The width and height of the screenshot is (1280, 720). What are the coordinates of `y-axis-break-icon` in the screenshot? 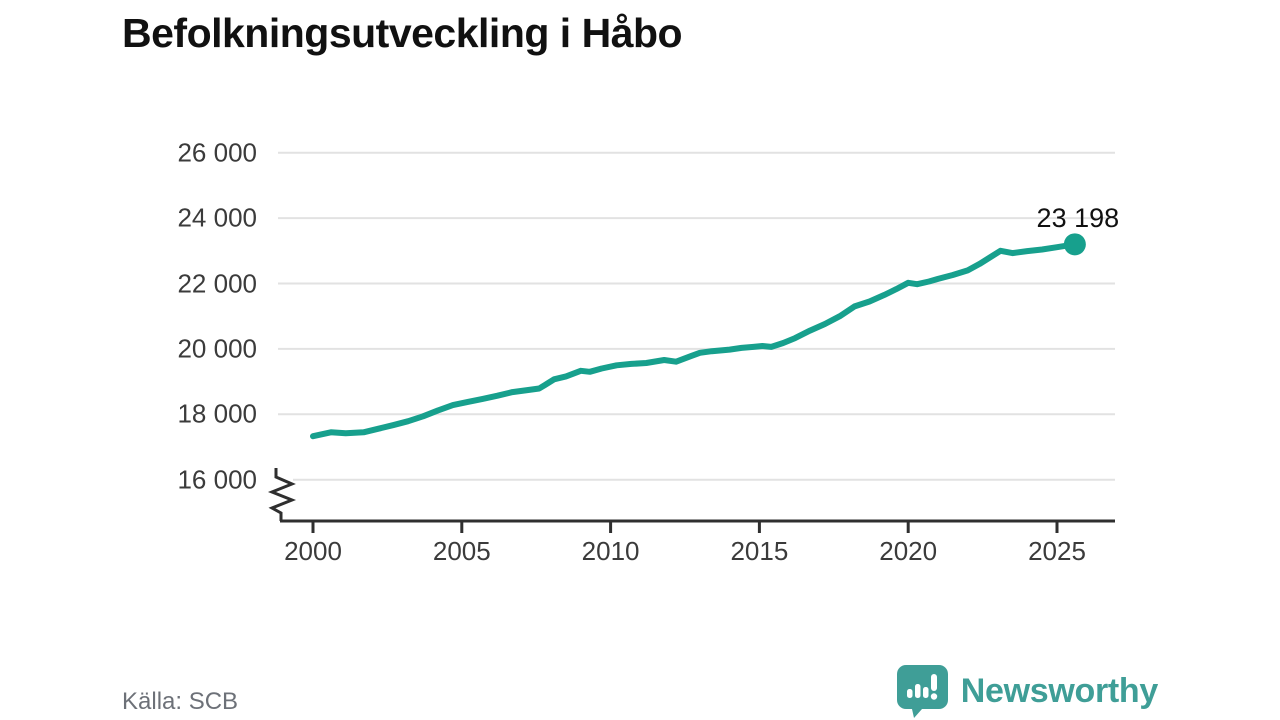 It's located at (282, 494).